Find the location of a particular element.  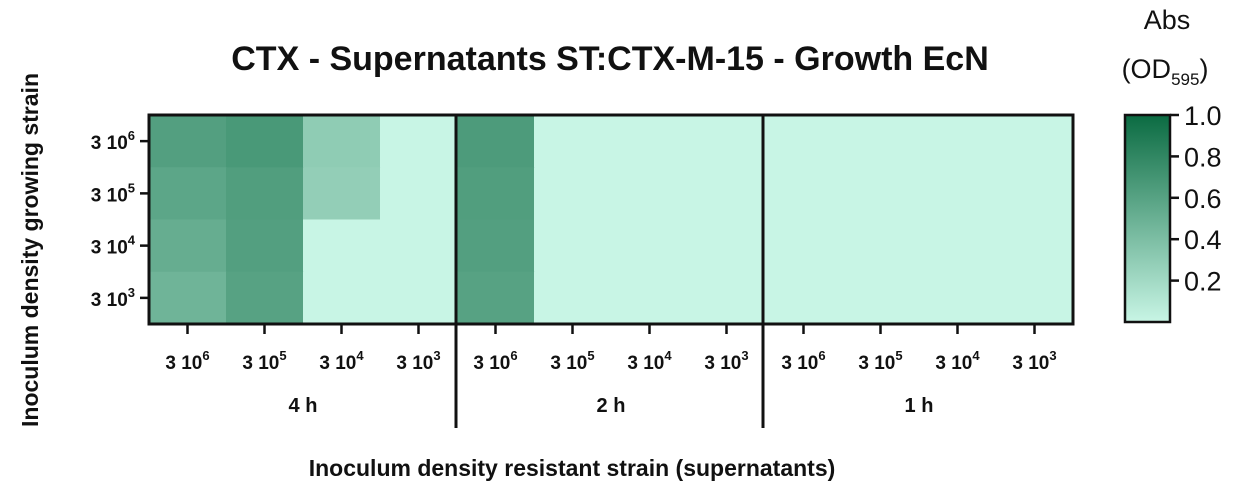

colorbar-tick-label: 0.4 is located at coordinates (1203, 240).